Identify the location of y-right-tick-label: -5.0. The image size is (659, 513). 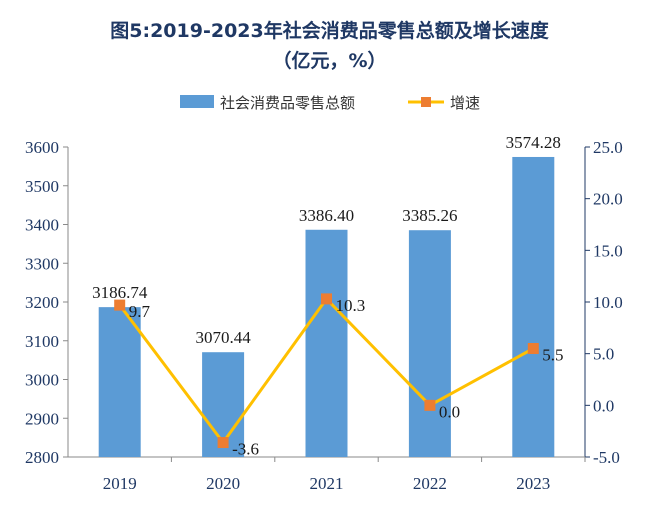
(606, 457).